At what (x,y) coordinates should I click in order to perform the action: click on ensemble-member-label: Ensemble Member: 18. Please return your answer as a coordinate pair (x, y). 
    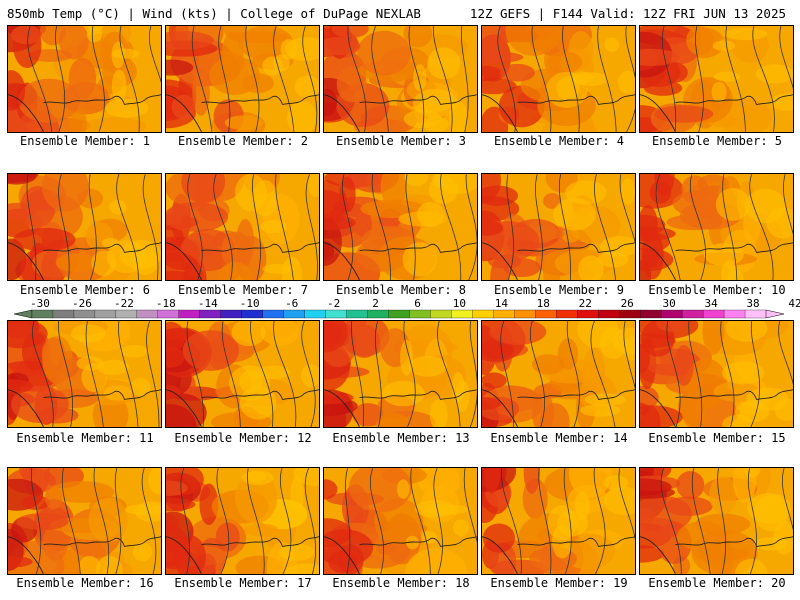
    Looking at the image, I should click on (401, 583).